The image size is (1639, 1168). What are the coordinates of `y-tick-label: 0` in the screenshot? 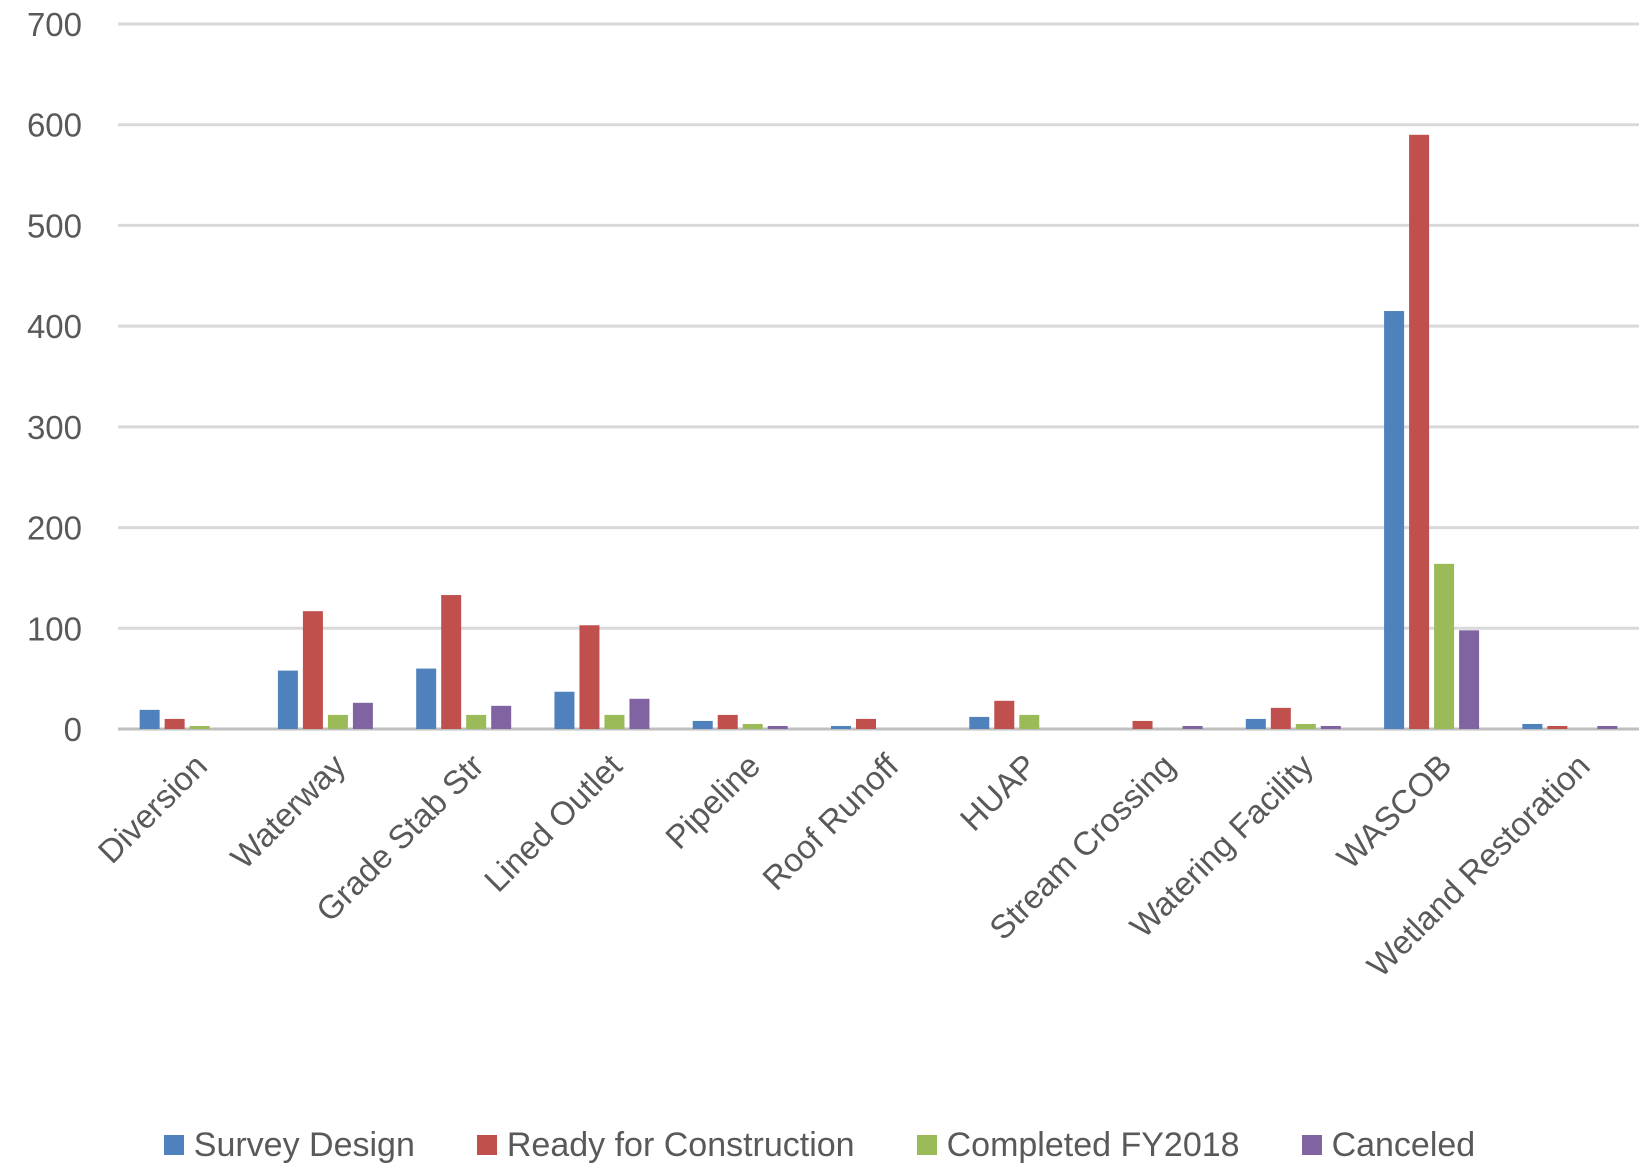 It's located at (73, 729).